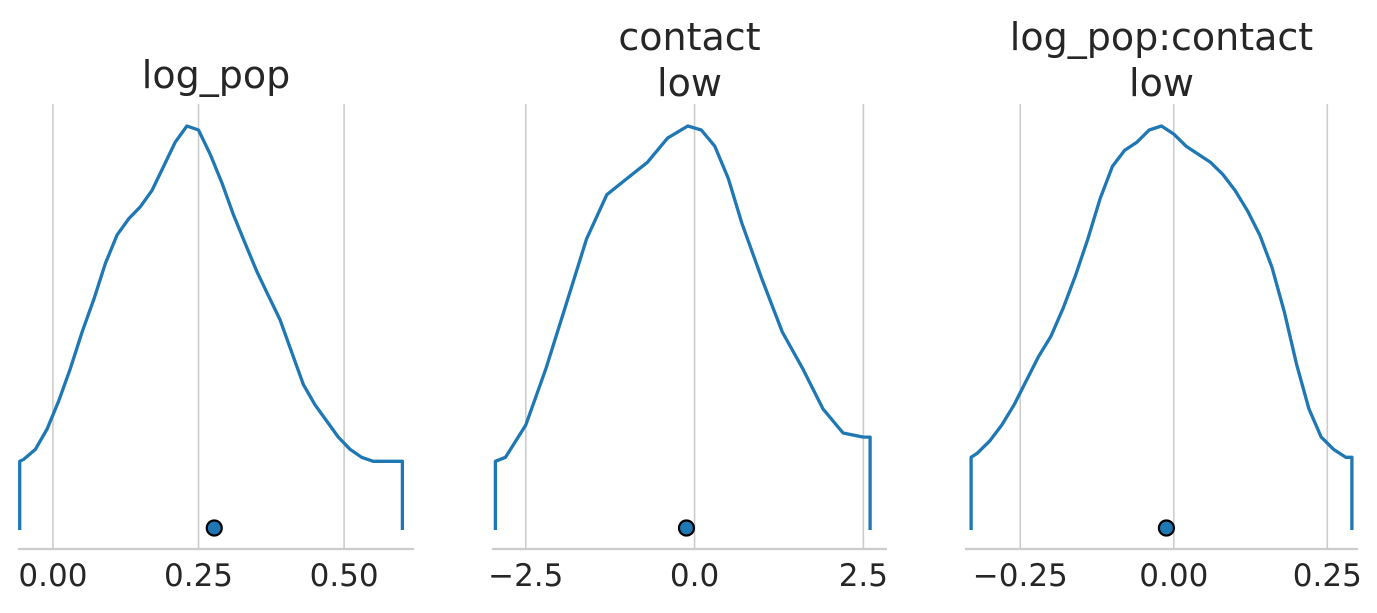 The height and width of the screenshot is (613, 1377). Describe the element at coordinates (344, 576) in the screenshot. I see `x-tick-label: 0.50` at that location.